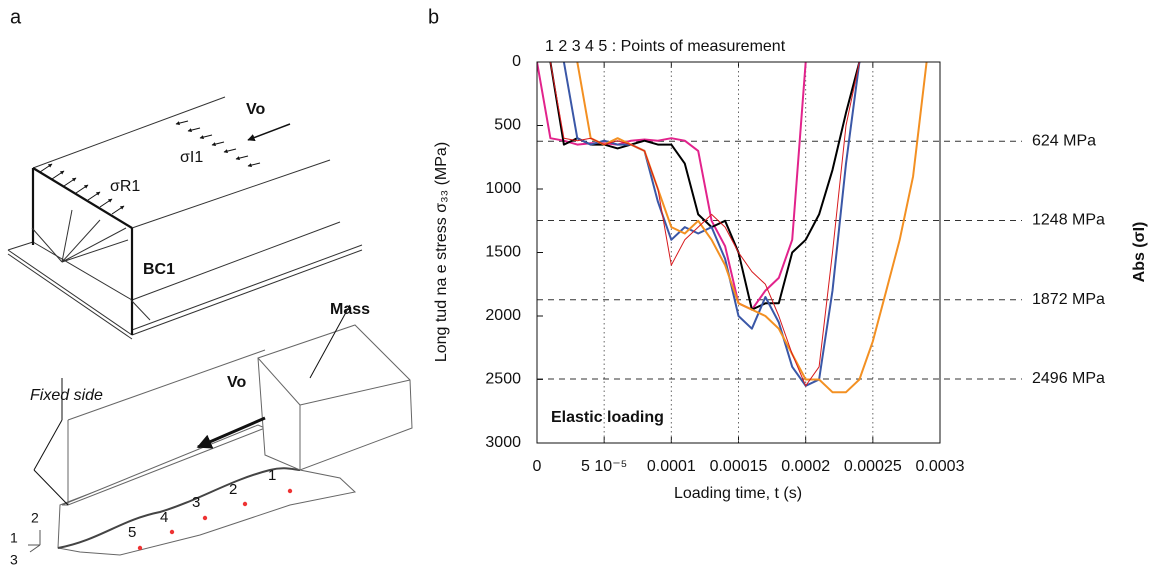 The image size is (1164, 569). I want to click on point-label: 4, so click(164, 517).